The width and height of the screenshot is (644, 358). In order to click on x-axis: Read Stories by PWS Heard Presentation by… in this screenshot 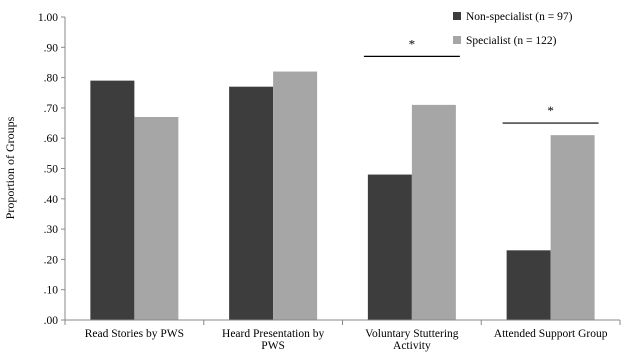, I will do `click(342, 335)`.